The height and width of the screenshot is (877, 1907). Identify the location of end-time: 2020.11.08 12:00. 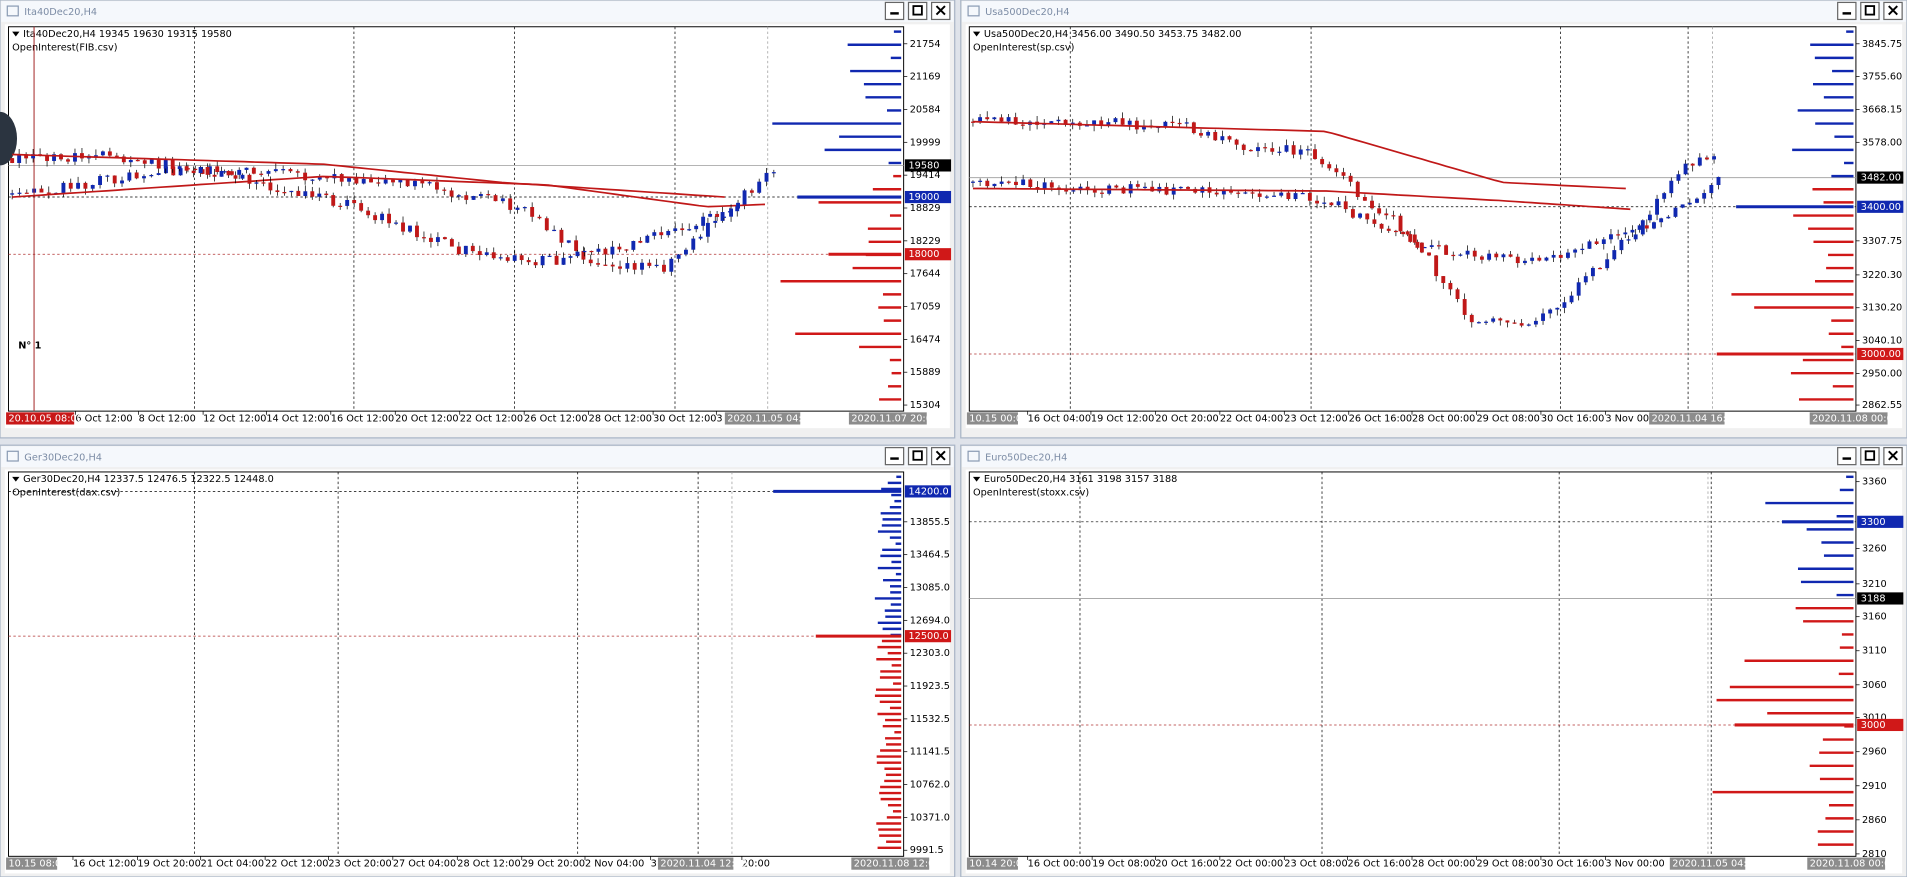
(897, 864).